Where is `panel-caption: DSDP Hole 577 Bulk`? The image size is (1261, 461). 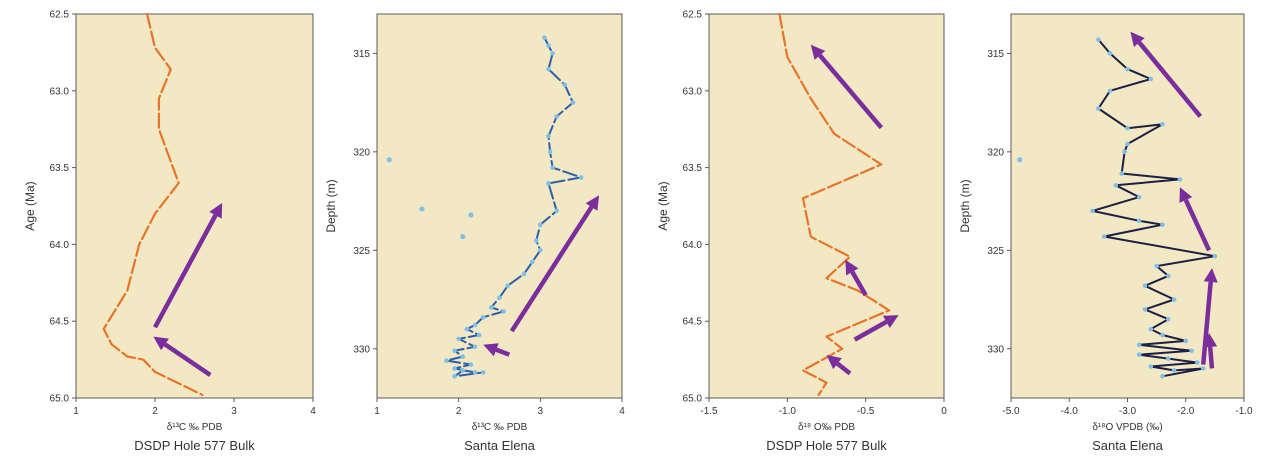
panel-caption: DSDP Hole 577 Bulk is located at coordinates (826, 445).